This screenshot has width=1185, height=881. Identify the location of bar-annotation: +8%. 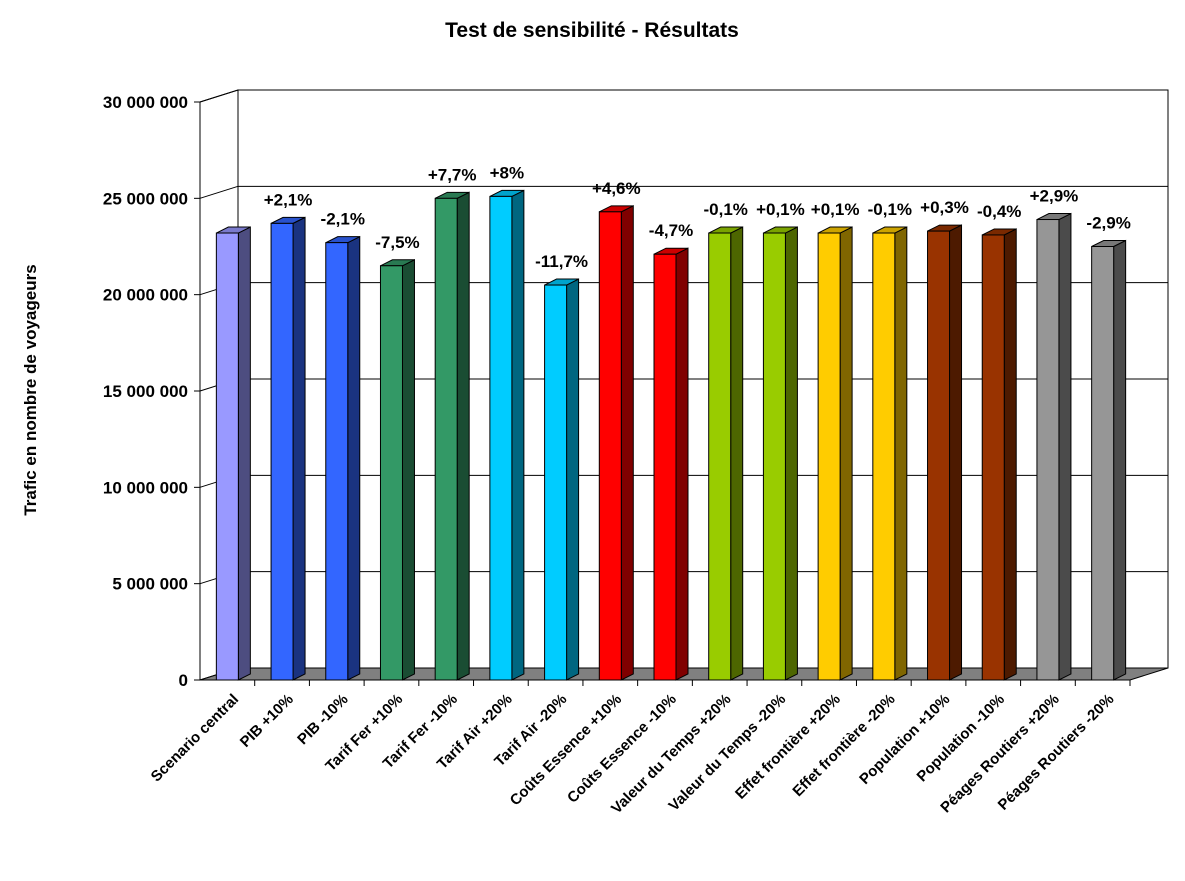
(507, 172).